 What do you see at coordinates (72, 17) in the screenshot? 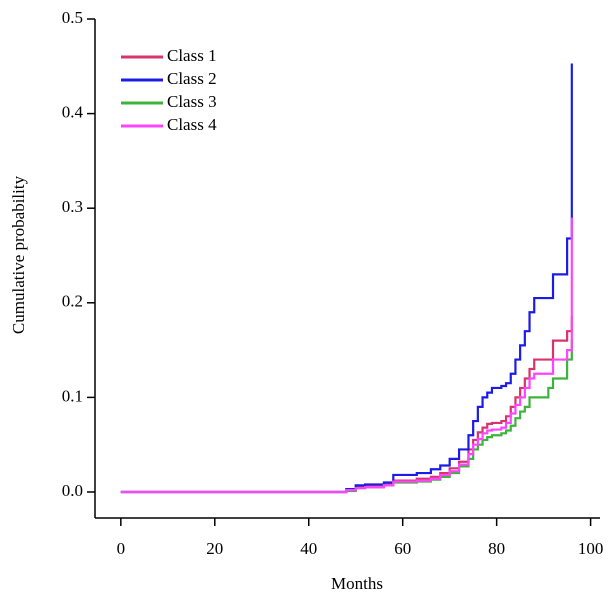
I see `y-tick-label: 0.5` at bounding box center [72, 17].